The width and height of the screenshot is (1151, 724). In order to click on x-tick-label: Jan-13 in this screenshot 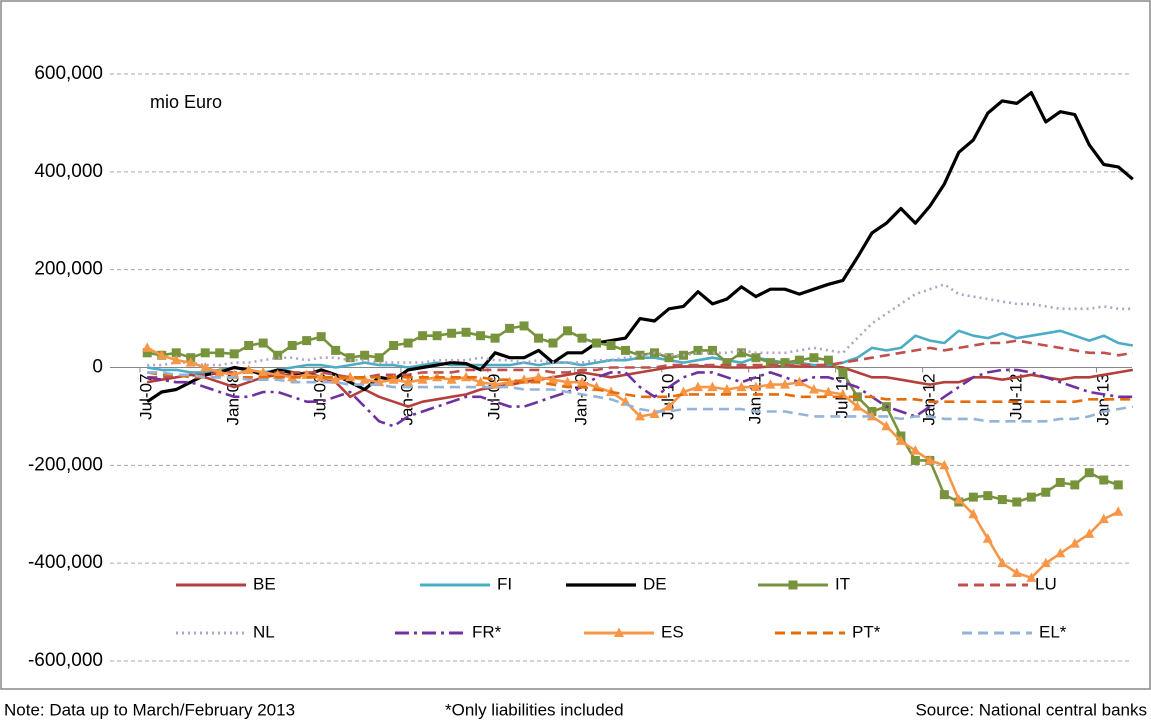, I will do `click(1102, 400)`.